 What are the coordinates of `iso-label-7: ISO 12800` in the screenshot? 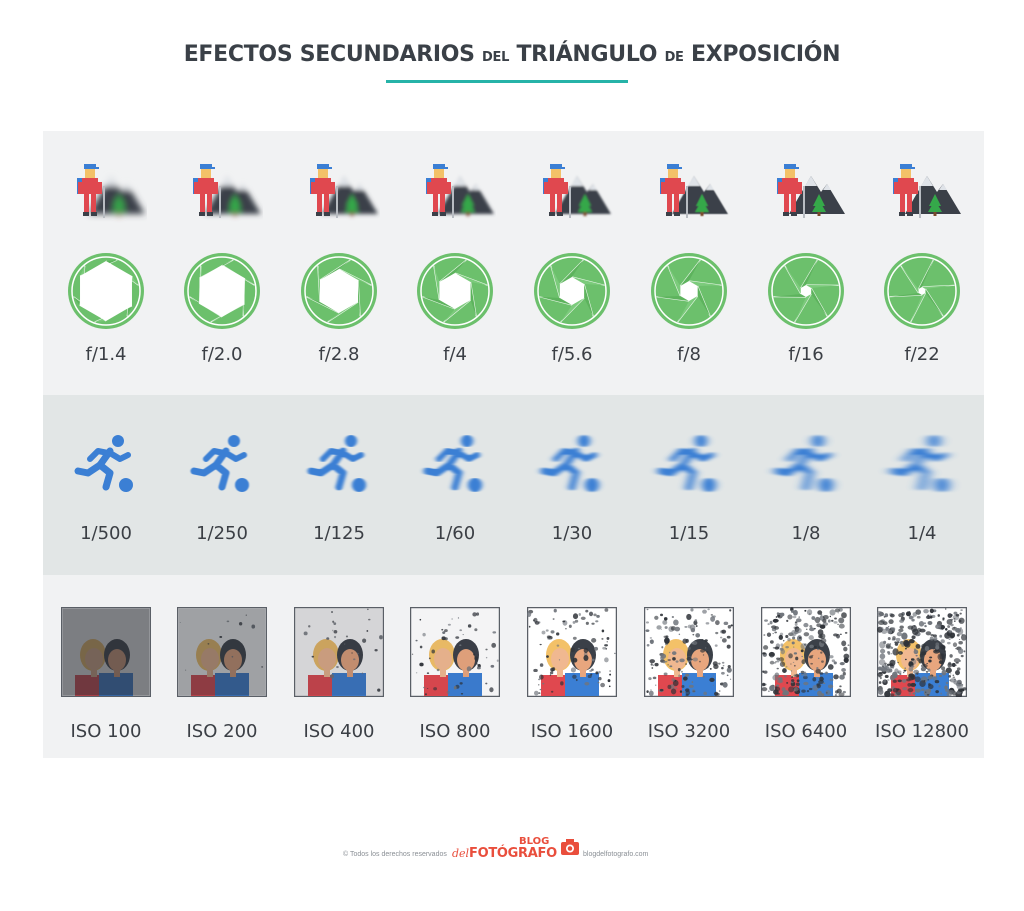 It's located at (922, 731).